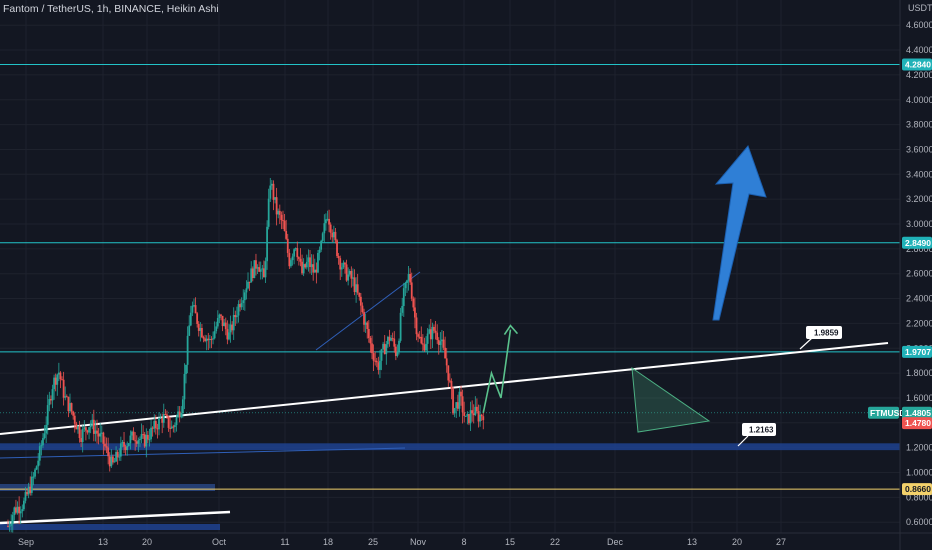  I want to click on symbol-tag-text: FTMUSDT, so click(890, 413).